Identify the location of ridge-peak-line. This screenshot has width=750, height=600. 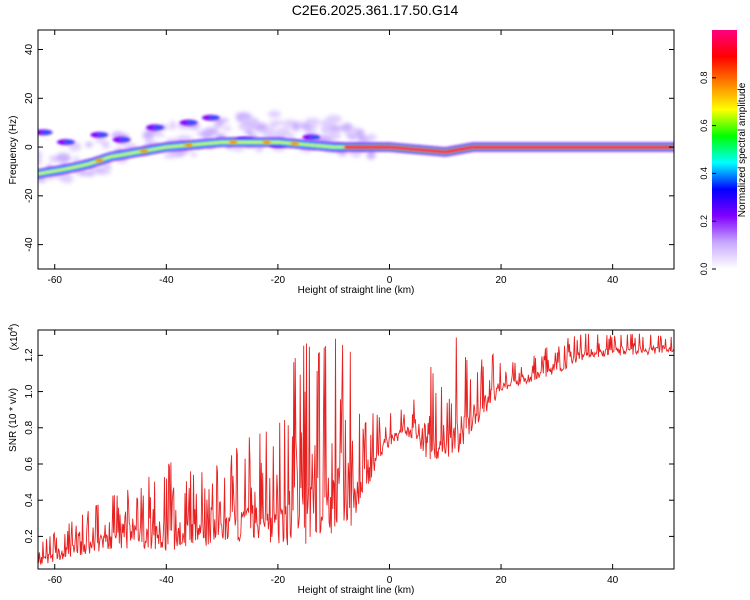
(509, 149).